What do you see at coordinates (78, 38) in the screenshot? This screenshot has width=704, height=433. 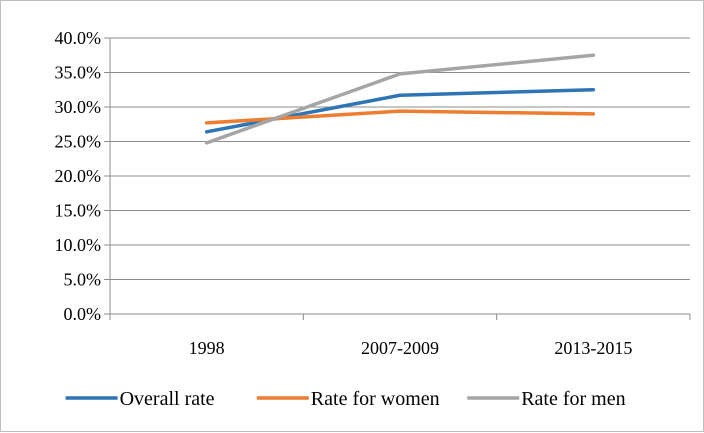 I see `y-tick-label: 40.0%` at bounding box center [78, 38].